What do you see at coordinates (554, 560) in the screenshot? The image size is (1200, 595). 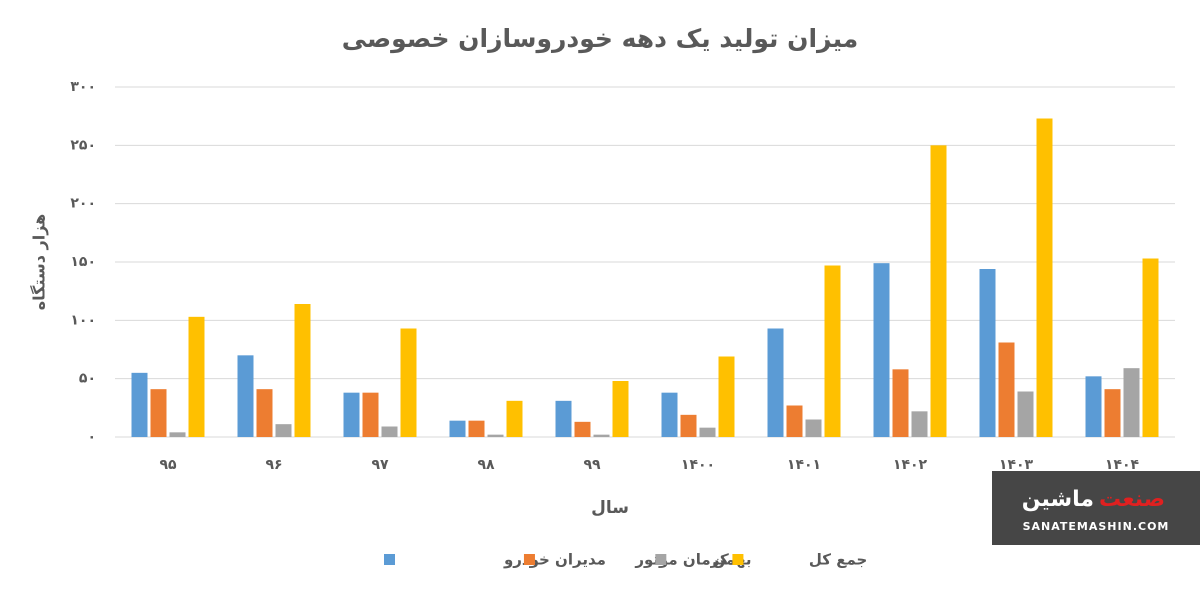 I see `legend-label: مدیران خودرو` at bounding box center [554, 560].